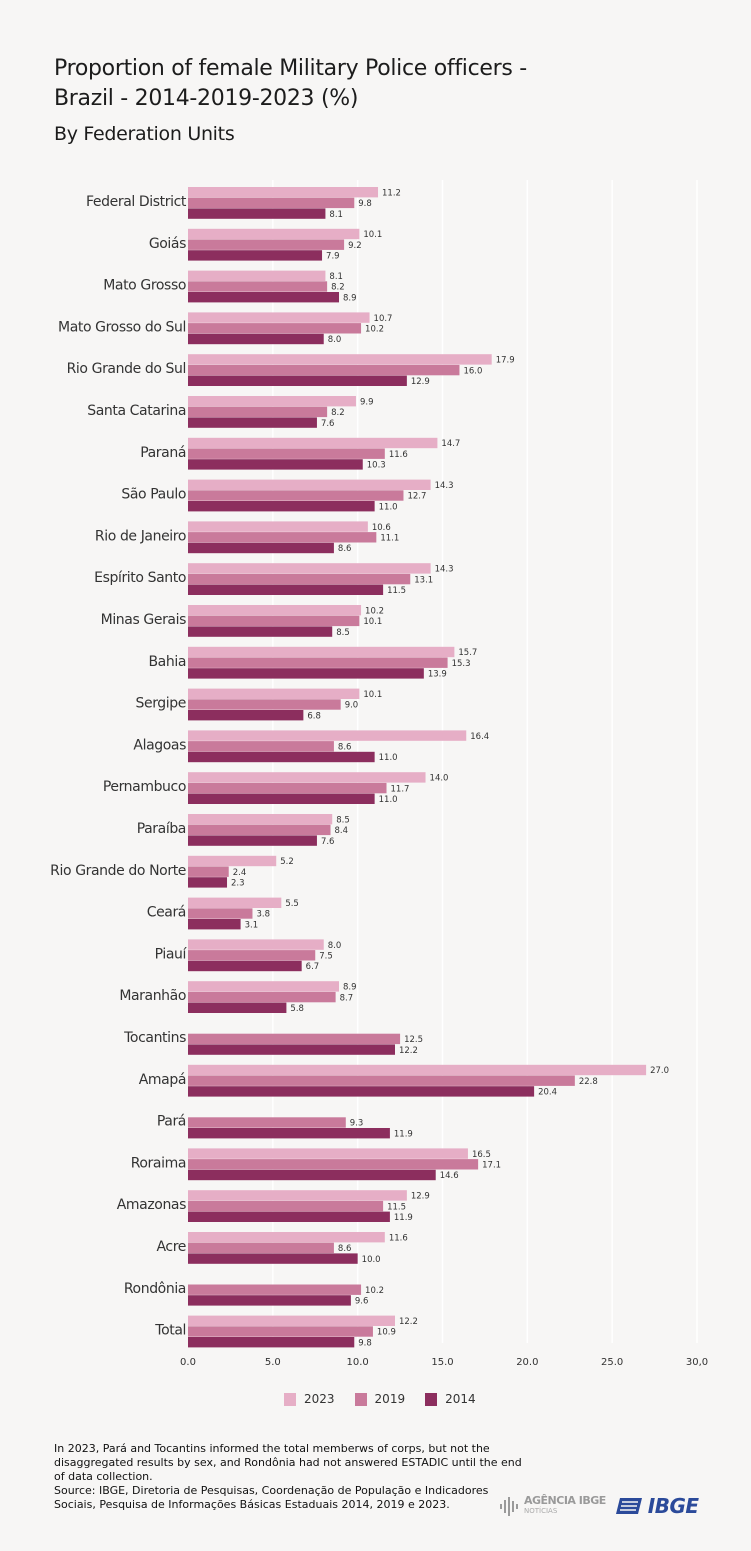 Image resolution: width=751 pixels, height=1551 pixels. I want to click on data-label: 2.4, so click(240, 873).